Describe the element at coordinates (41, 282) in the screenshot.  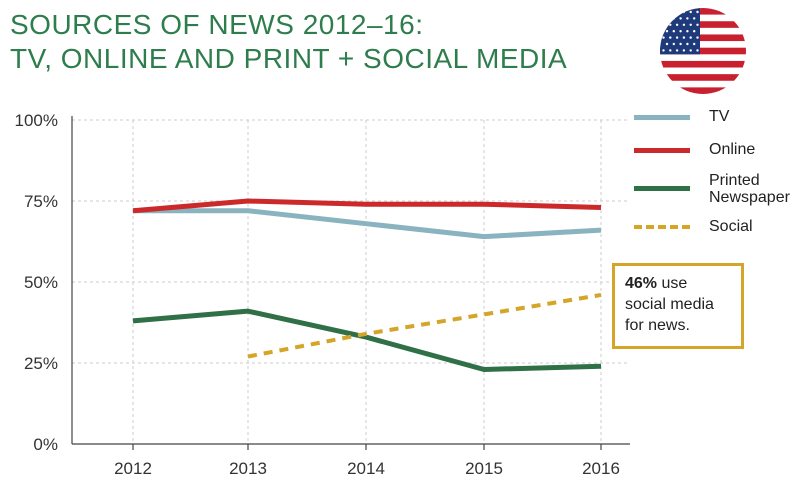
I see `y-tick-label: 50%` at that location.